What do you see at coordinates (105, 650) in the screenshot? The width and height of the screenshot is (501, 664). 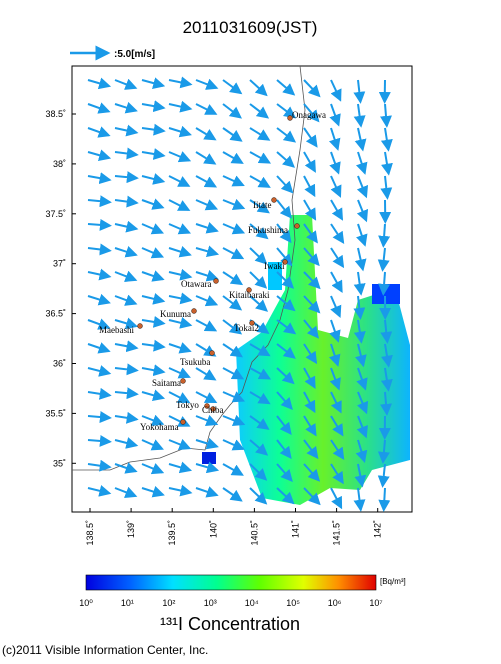 I see `footer: (c)2011 Visible Information Center, Inc.` at bounding box center [105, 650].